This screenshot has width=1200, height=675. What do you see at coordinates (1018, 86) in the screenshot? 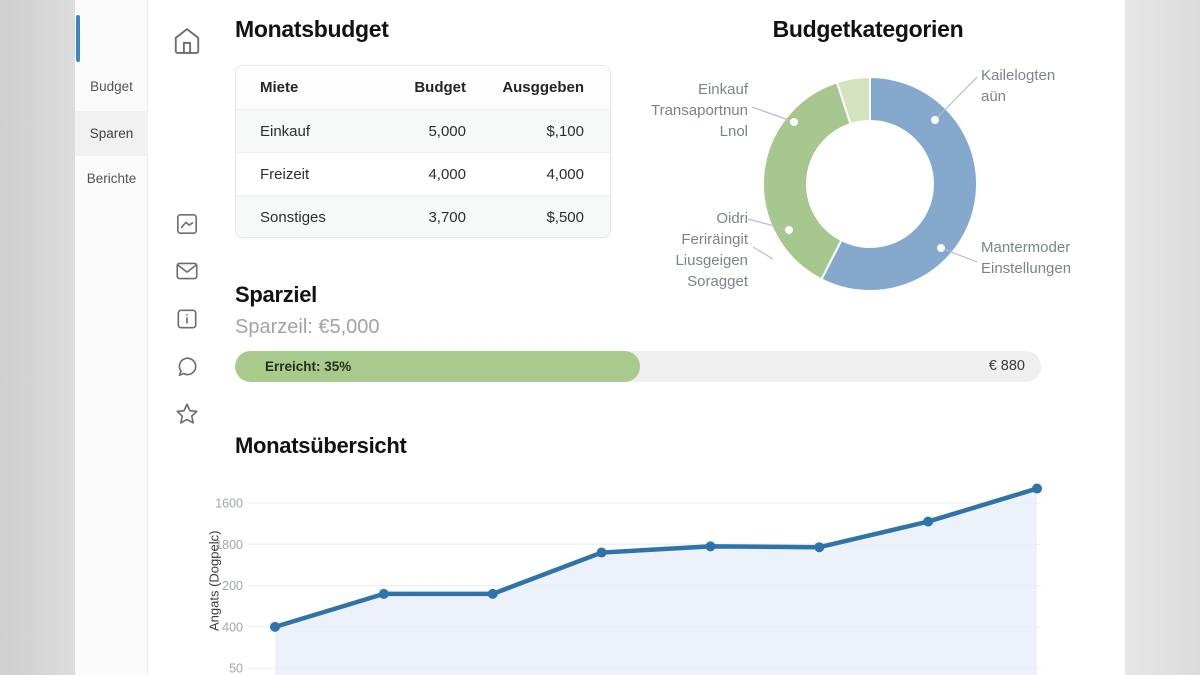
I see `donut-label-top-right: Kailelogten aün` at bounding box center [1018, 86].